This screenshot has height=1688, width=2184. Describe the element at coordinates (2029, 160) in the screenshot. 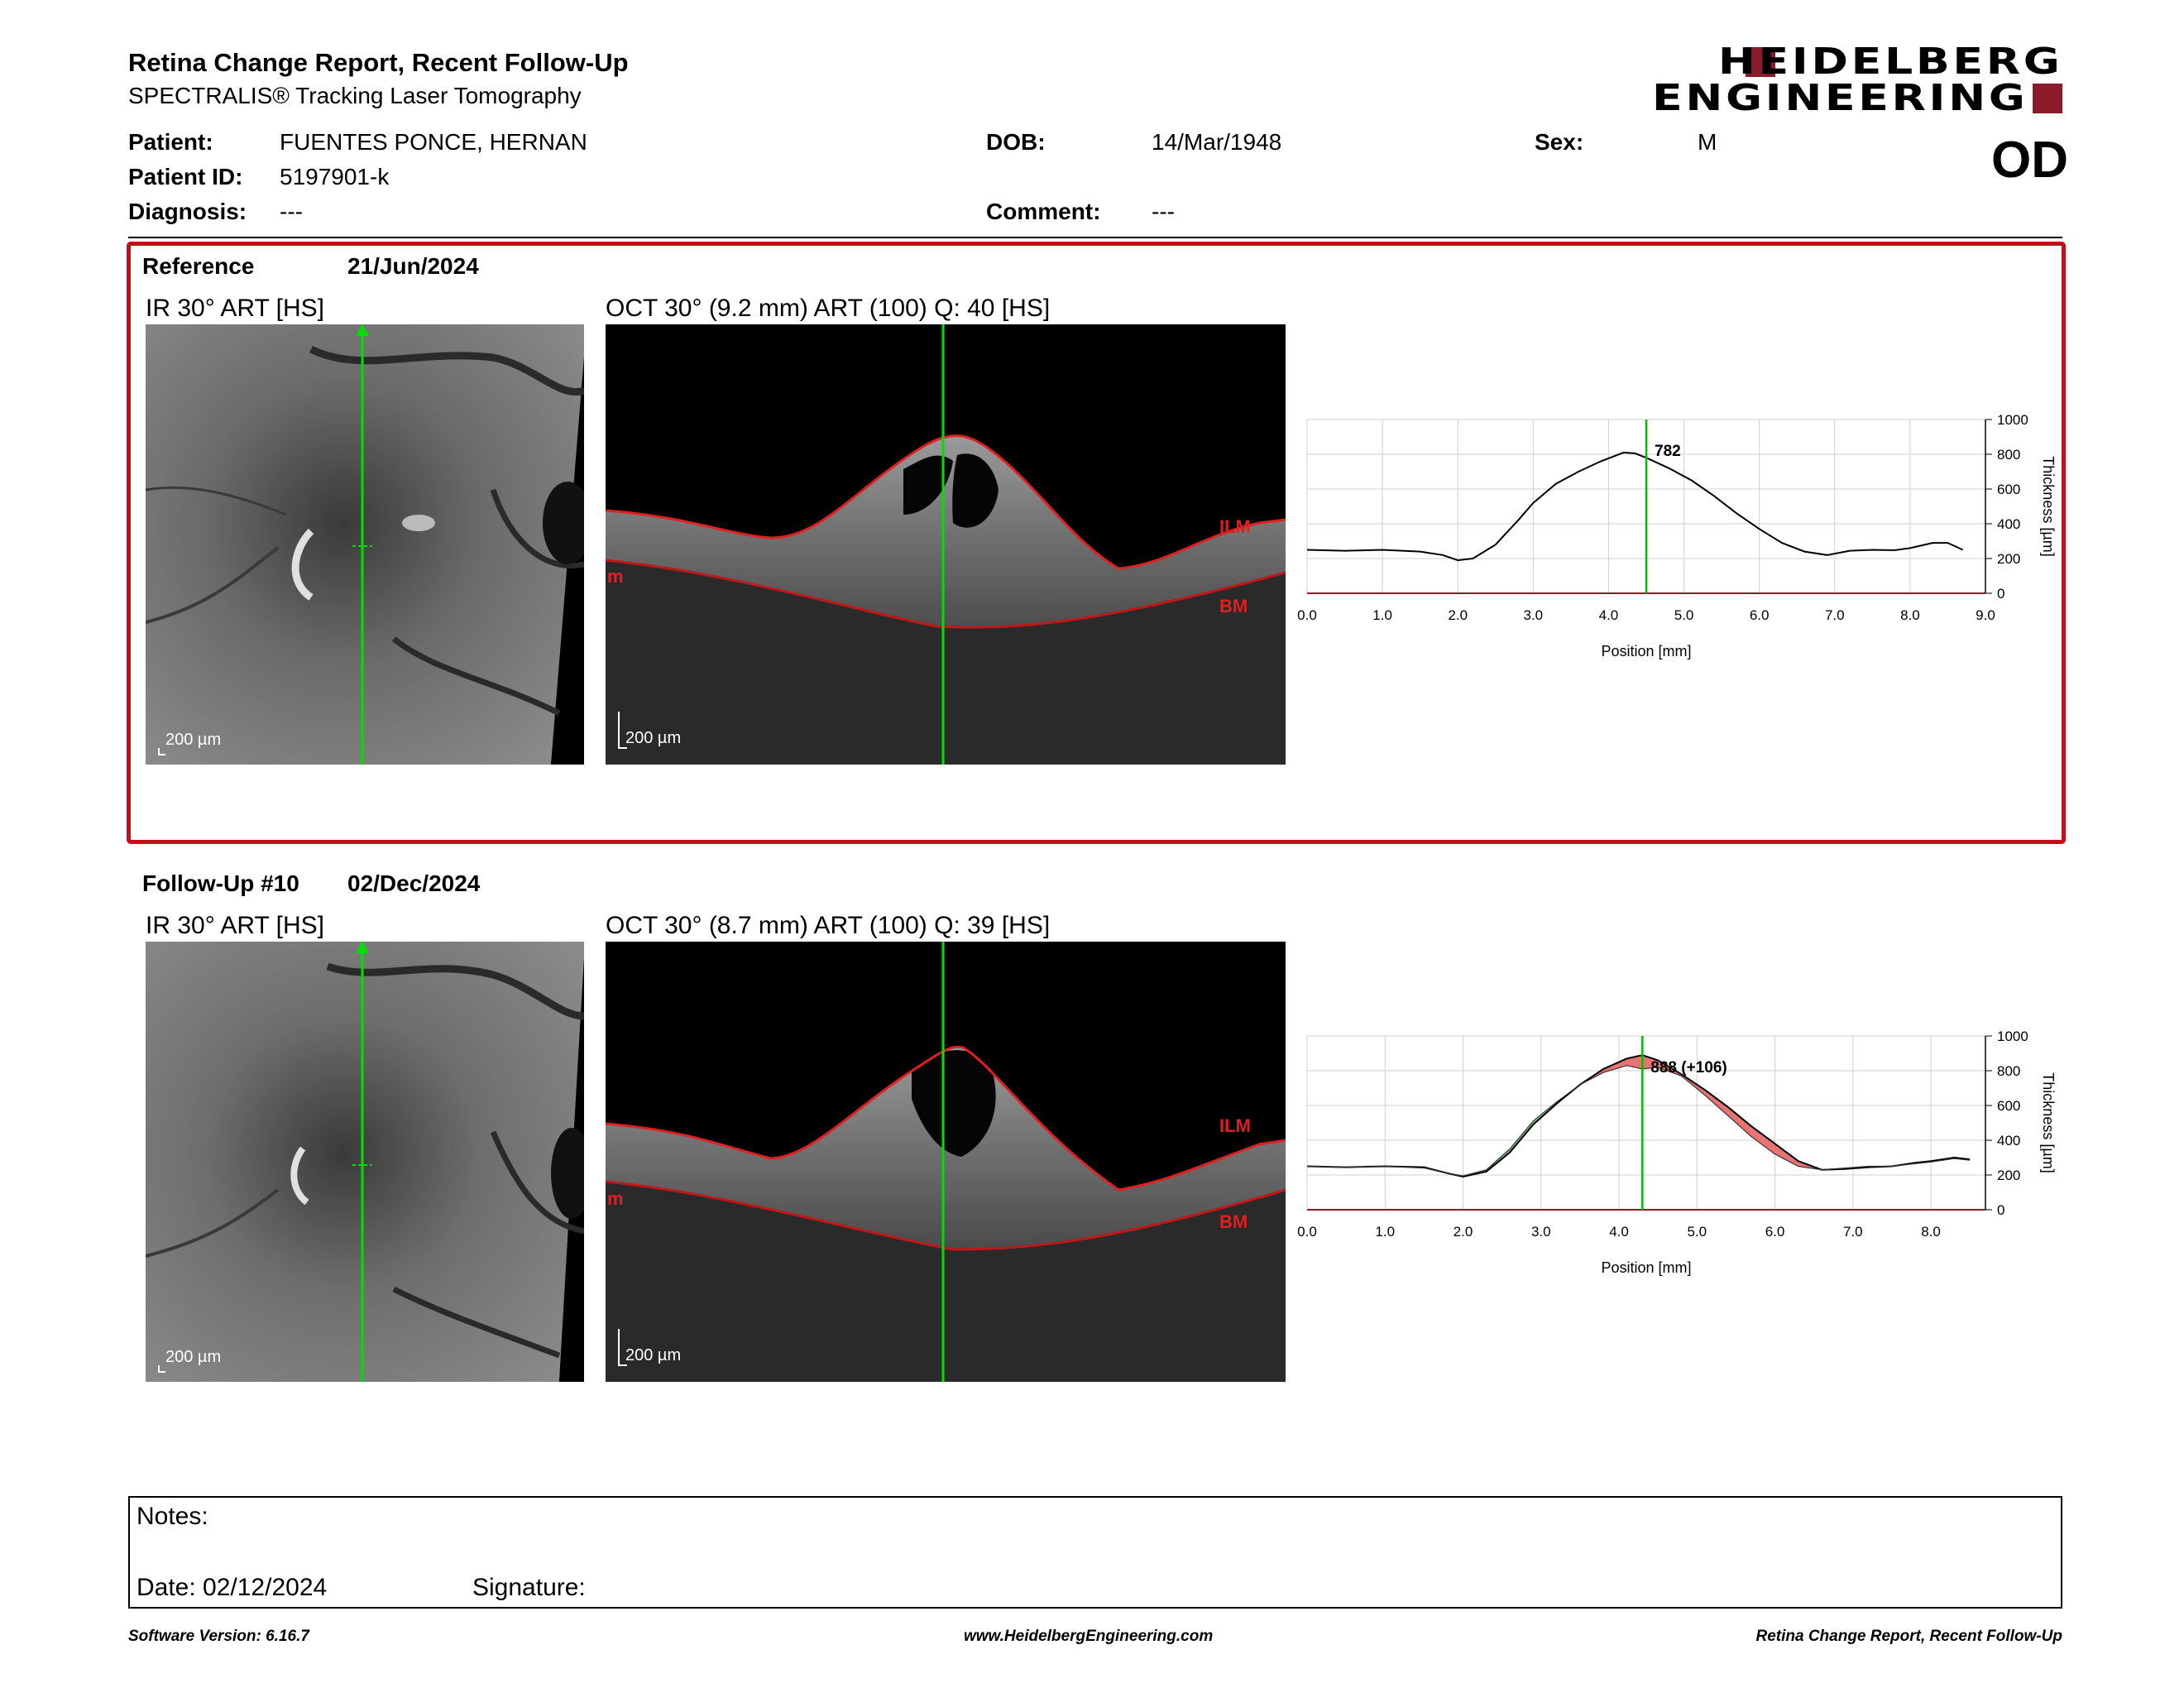

I see `eye-label: OD` at that location.